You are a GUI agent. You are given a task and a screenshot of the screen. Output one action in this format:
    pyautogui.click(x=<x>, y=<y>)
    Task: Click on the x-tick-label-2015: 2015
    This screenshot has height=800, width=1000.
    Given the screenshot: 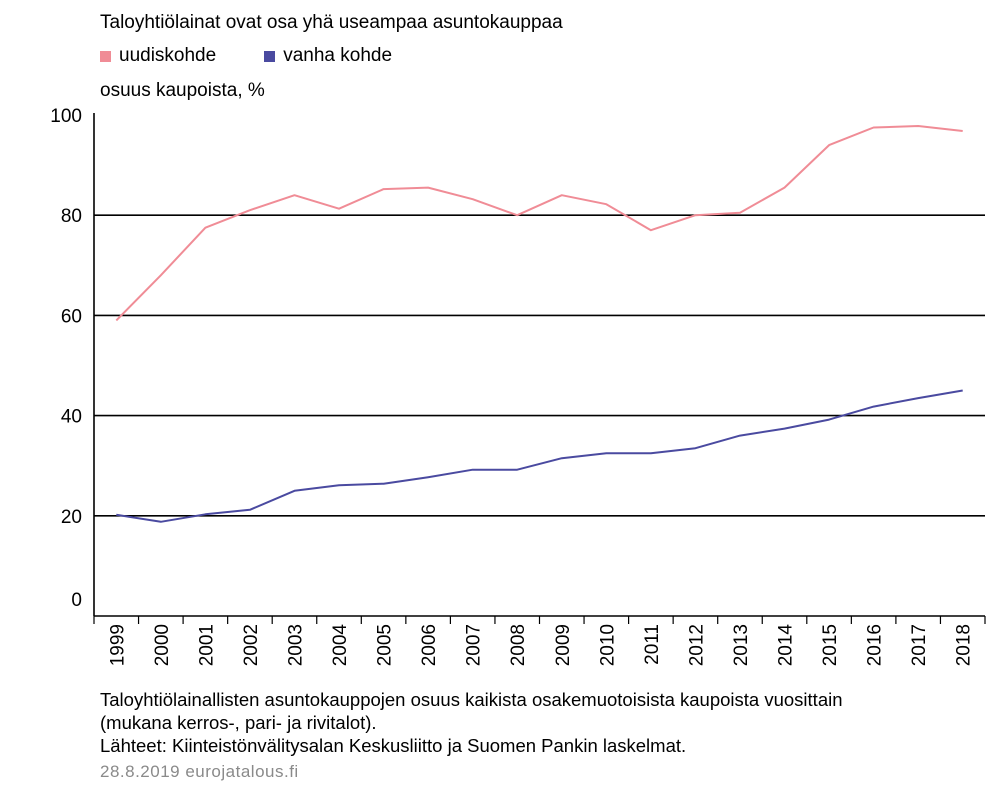 What is the action you would take?
    pyautogui.click(x=830, y=645)
    